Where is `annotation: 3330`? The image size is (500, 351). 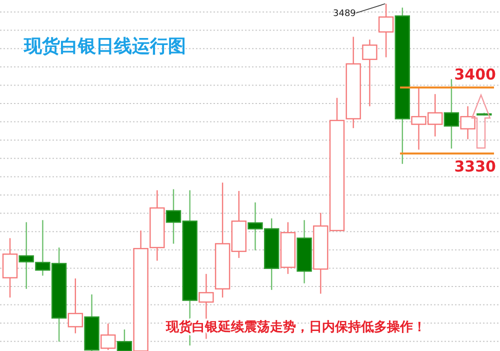 annotation: 3330 is located at coordinates (475, 166).